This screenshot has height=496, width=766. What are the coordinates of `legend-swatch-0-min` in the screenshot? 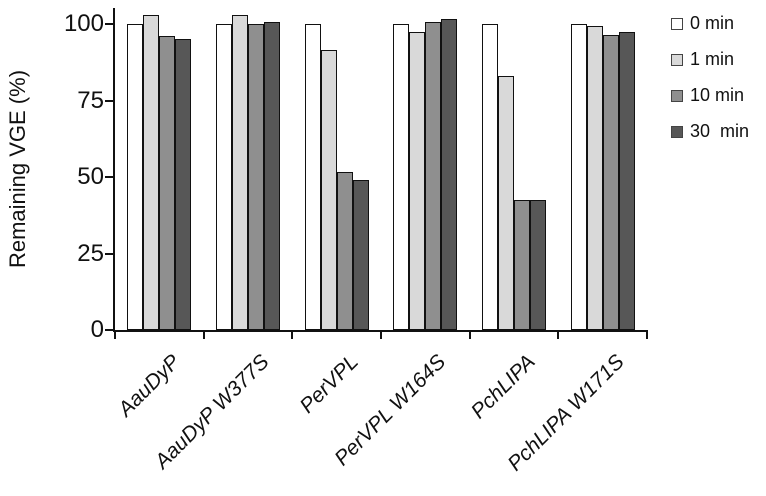 It's located at (677, 23).